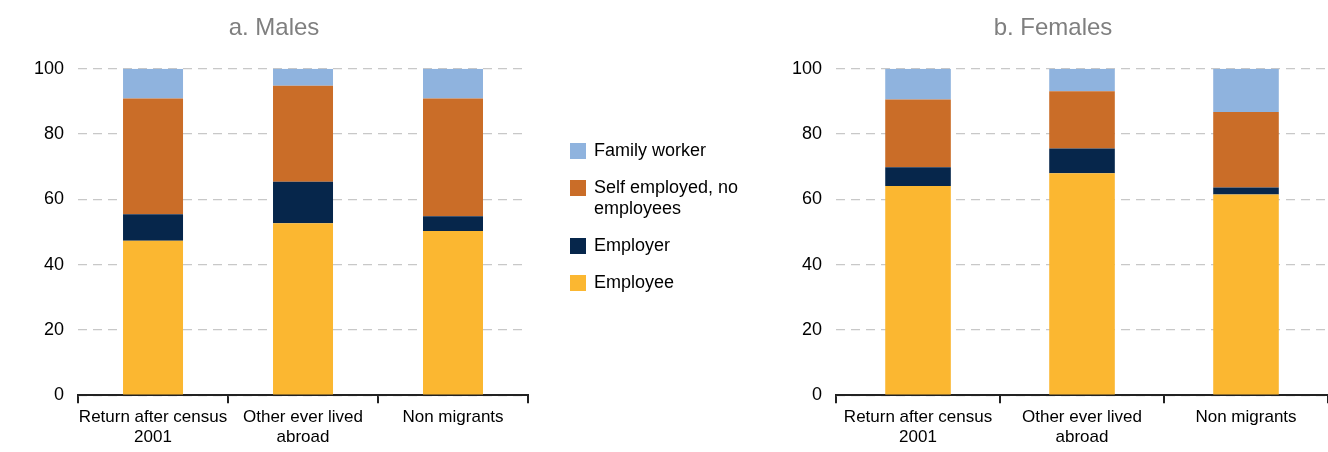 The image size is (1328, 452). I want to click on legend-label: Self employed, no employees, so click(667, 198).